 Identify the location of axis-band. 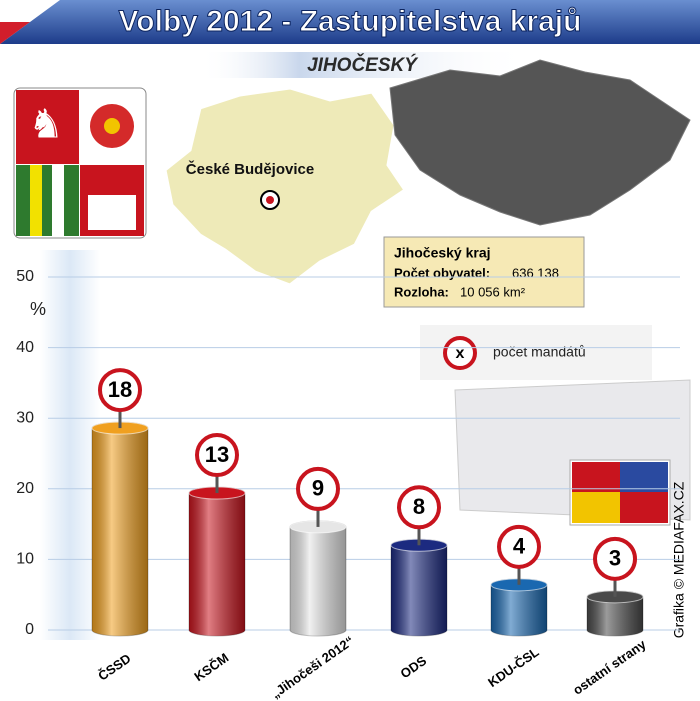
(70, 445).